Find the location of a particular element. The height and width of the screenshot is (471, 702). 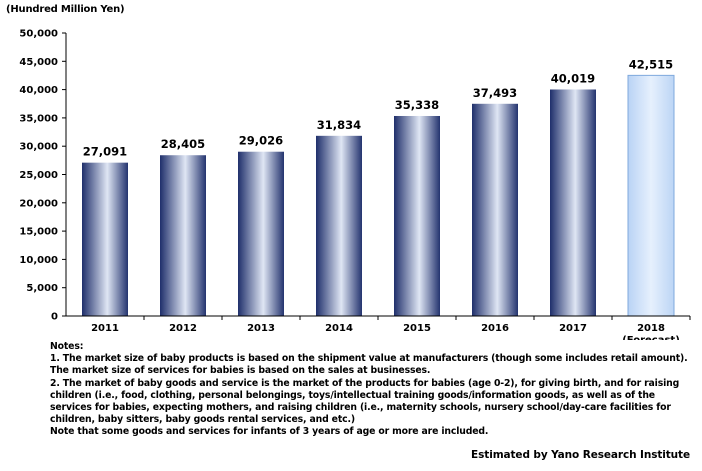

value-label: 27,091 is located at coordinates (105, 152).